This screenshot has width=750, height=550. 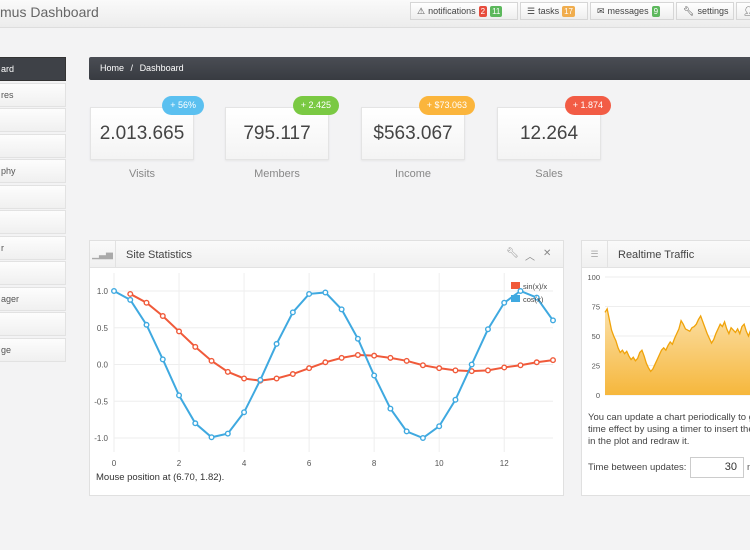 I want to click on sidebar-item: ager, so click(x=33, y=298).